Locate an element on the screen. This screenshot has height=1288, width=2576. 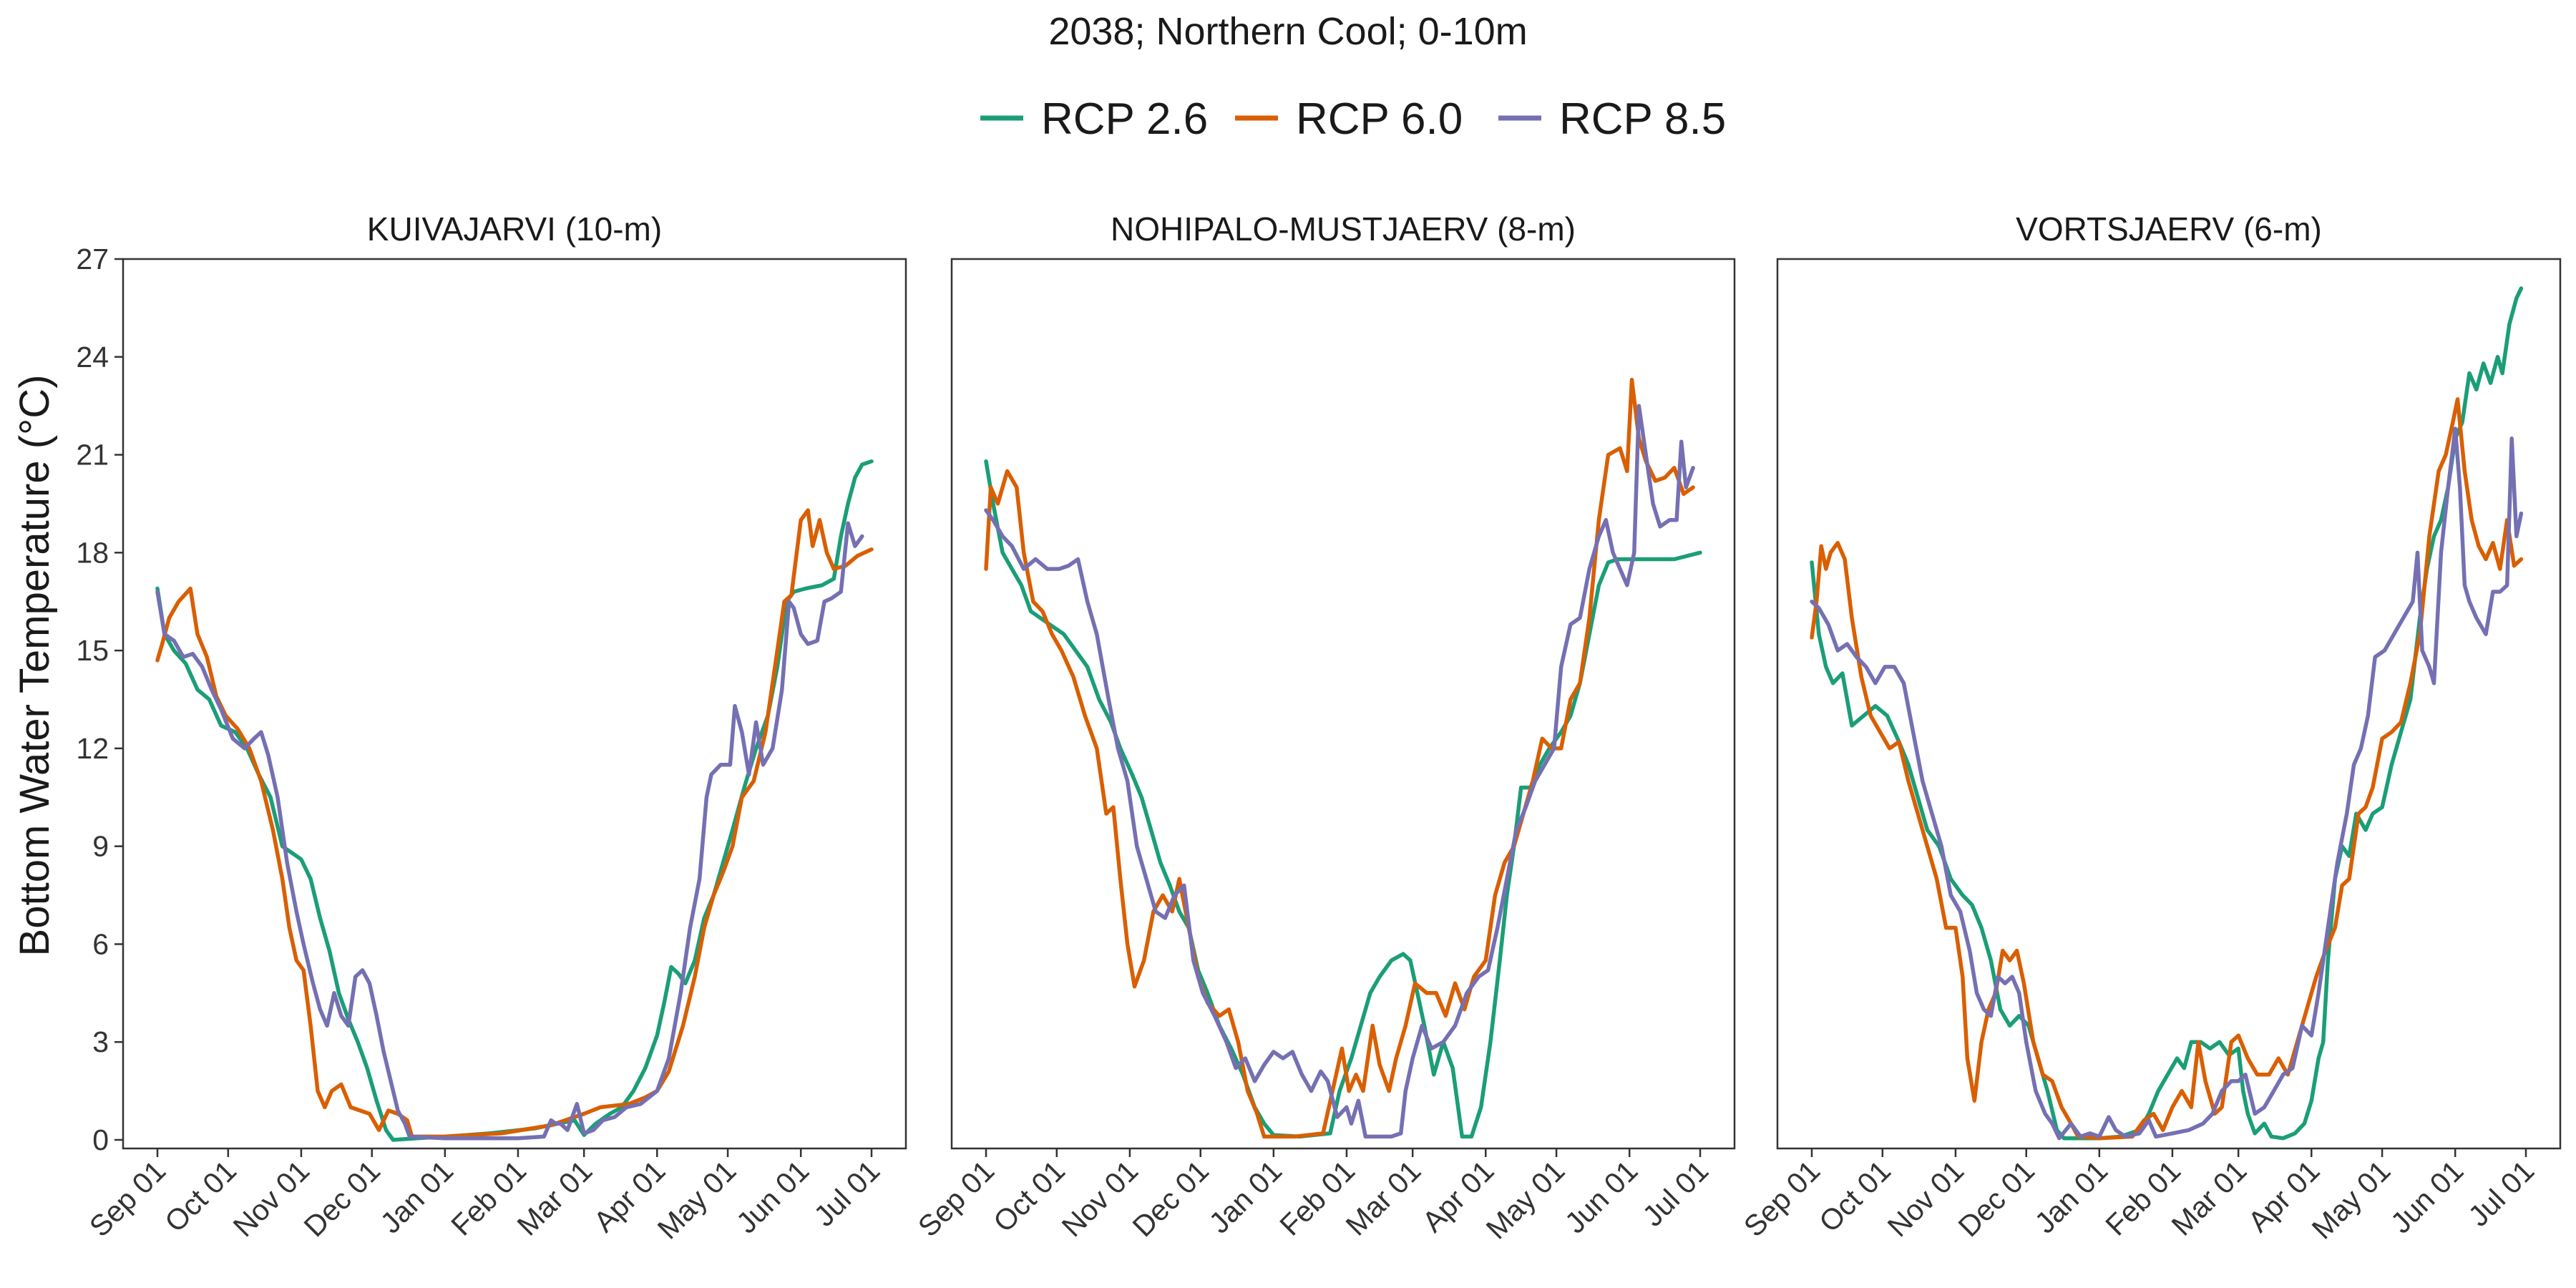
legend-item-rcp85: RCP 8.5 is located at coordinates (1612, 119).